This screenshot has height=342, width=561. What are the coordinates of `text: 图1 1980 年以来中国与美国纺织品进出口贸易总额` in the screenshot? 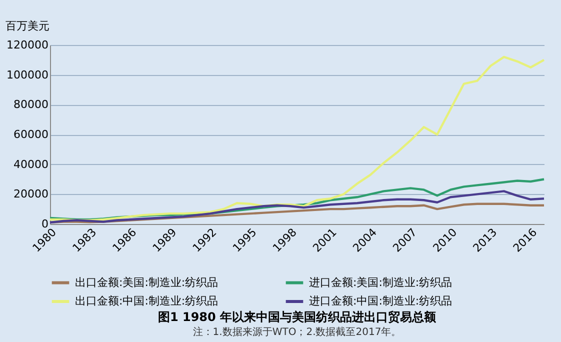 It's located at (298, 317).